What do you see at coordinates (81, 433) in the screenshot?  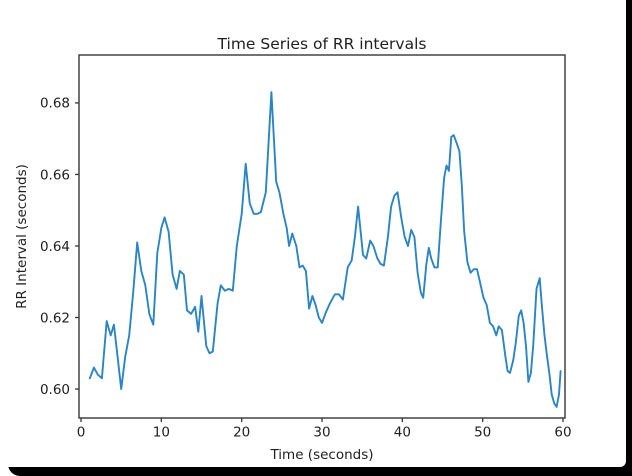 I see `x-tick-label: 0` at bounding box center [81, 433].